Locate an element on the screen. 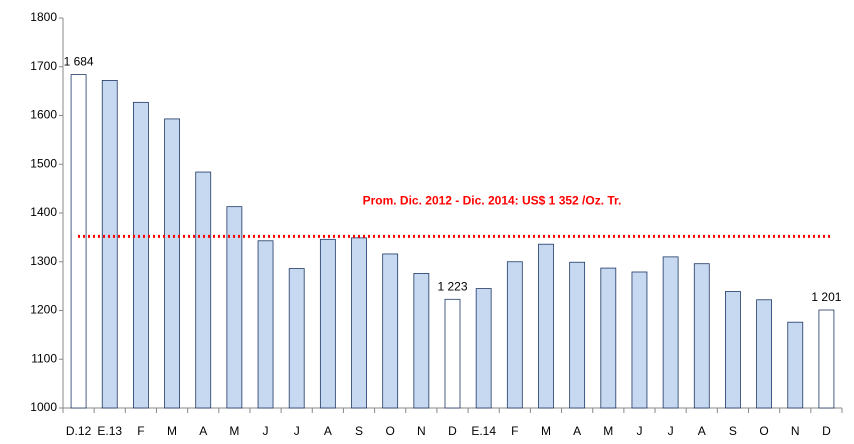  y-tick-label: 1800 is located at coordinates (43, 17).